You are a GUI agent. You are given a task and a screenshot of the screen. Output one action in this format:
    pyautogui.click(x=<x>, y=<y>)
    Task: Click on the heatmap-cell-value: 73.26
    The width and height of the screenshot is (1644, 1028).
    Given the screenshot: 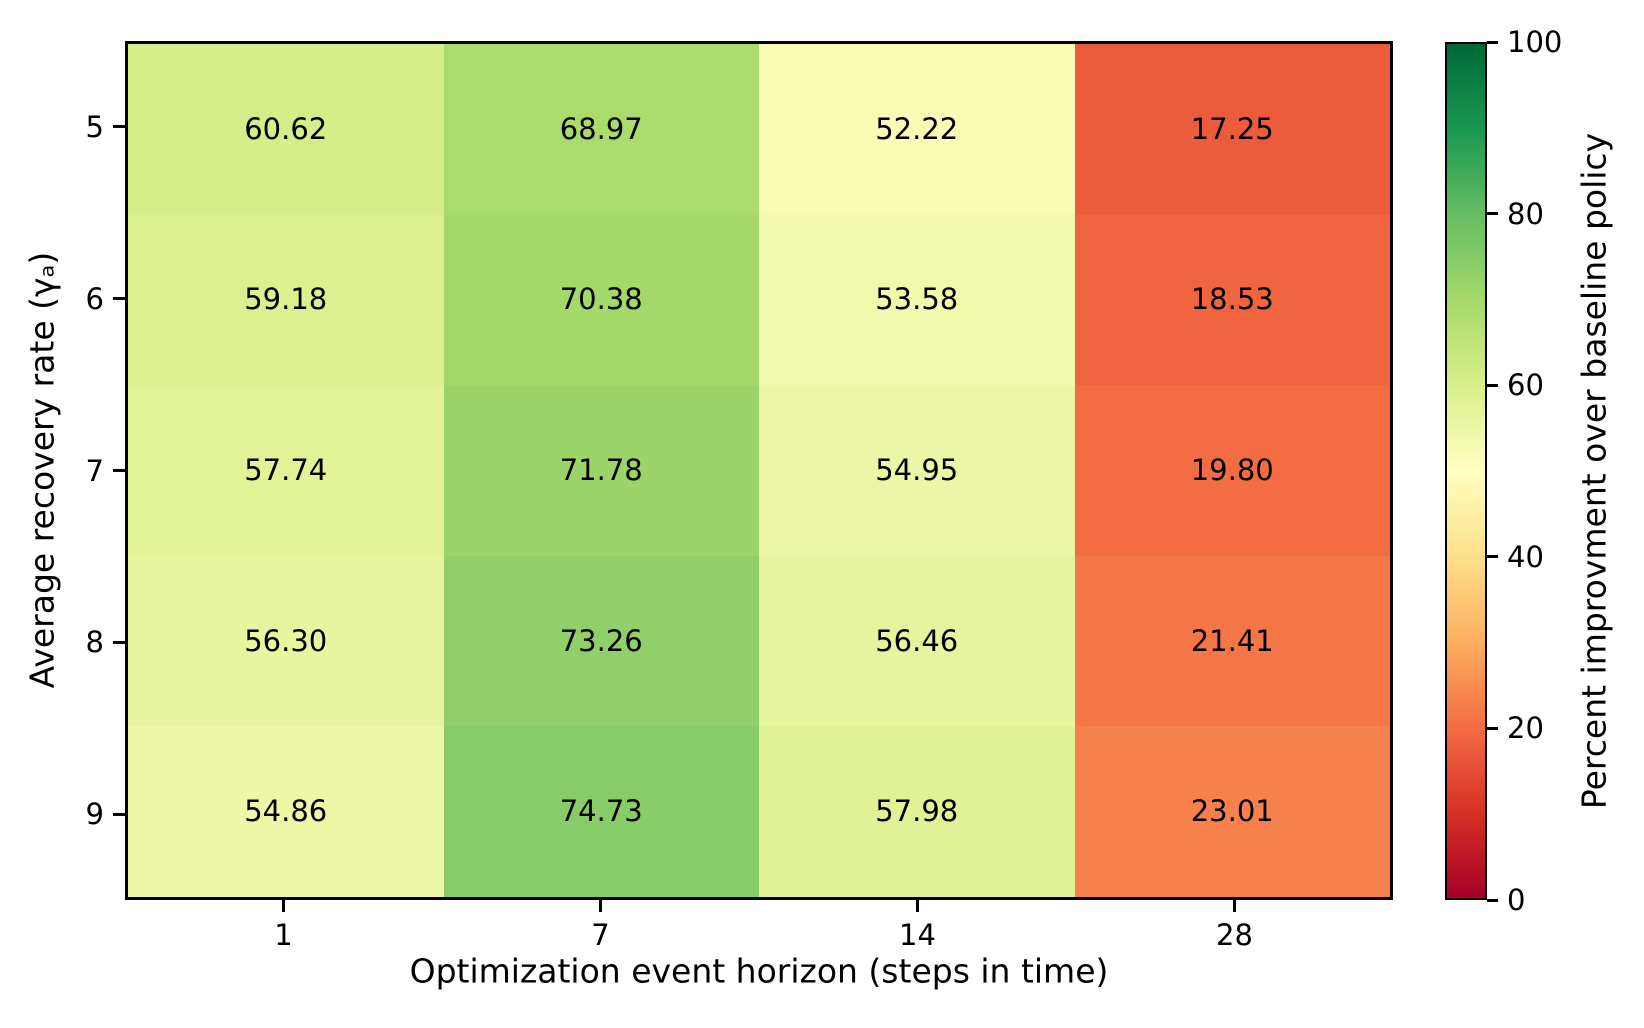 What is the action you would take?
    pyautogui.click(x=601, y=640)
    